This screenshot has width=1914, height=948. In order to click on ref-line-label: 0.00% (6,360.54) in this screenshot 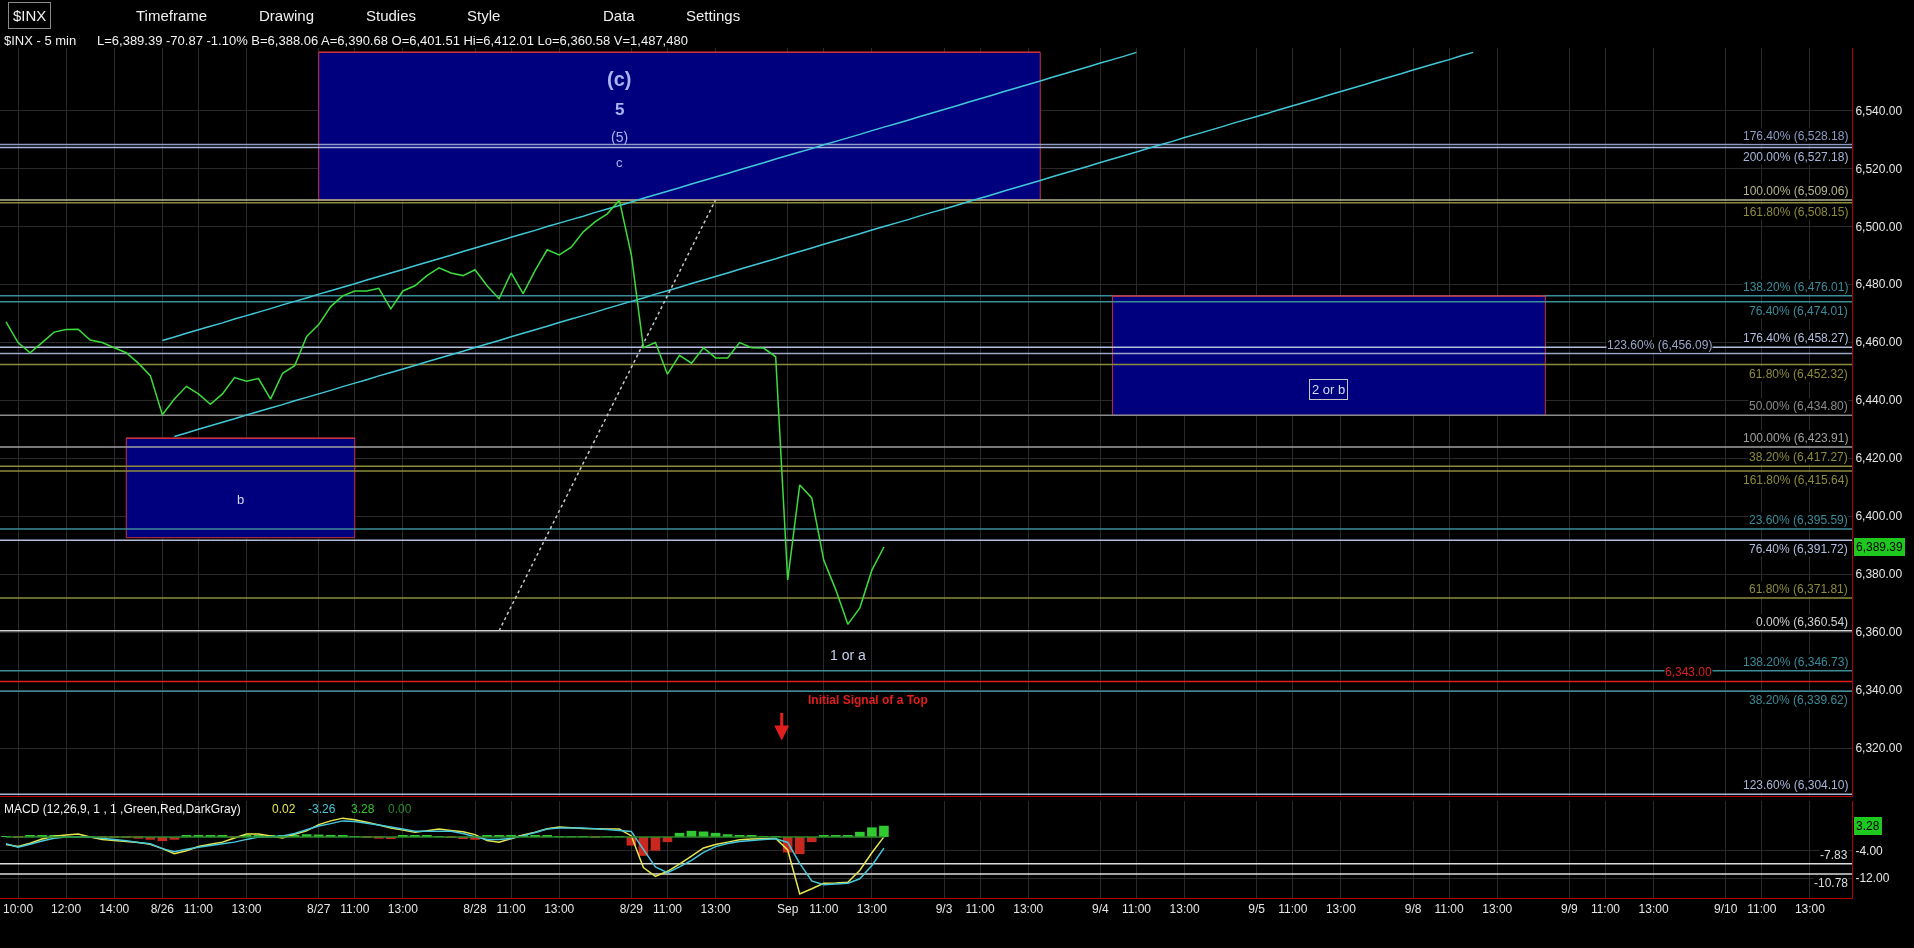, I will do `click(1802, 622)`.